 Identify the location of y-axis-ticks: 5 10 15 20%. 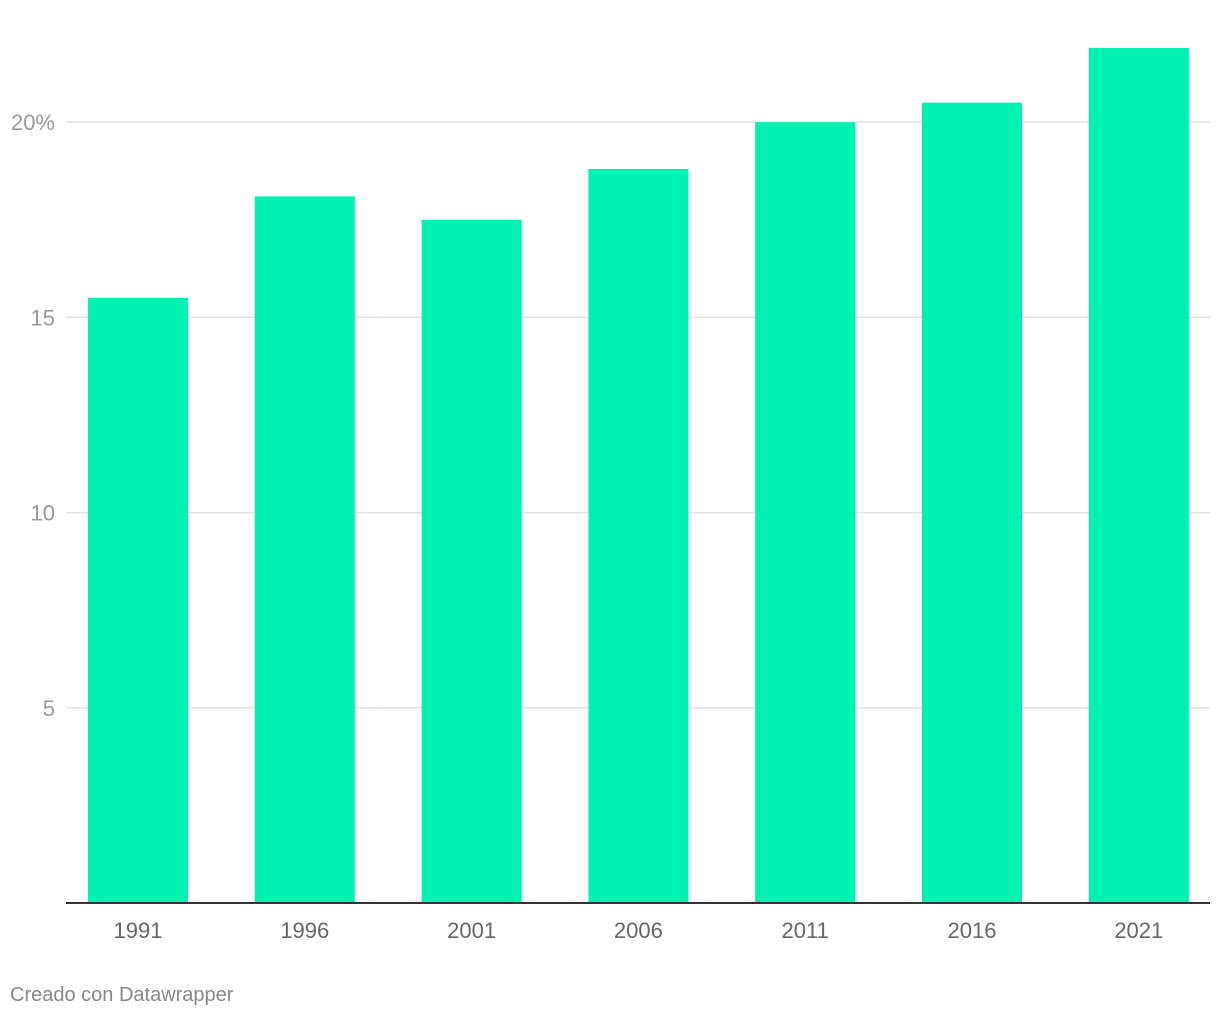
(33, 415).